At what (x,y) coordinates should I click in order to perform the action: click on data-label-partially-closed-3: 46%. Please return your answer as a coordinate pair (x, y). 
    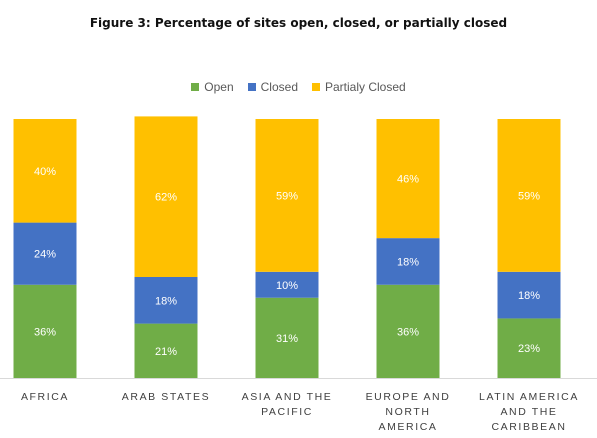
    Looking at the image, I should click on (408, 180).